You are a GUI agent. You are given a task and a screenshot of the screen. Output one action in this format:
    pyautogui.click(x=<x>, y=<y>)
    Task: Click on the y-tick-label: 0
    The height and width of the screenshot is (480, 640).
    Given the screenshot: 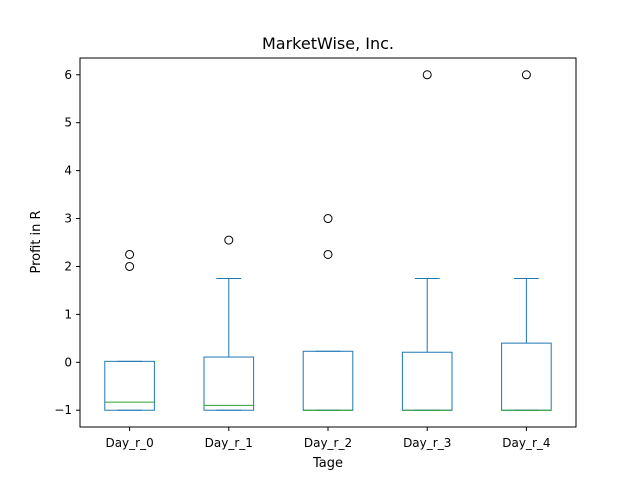 What is the action you would take?
    pyautogui.click(x=68, y=362)
    